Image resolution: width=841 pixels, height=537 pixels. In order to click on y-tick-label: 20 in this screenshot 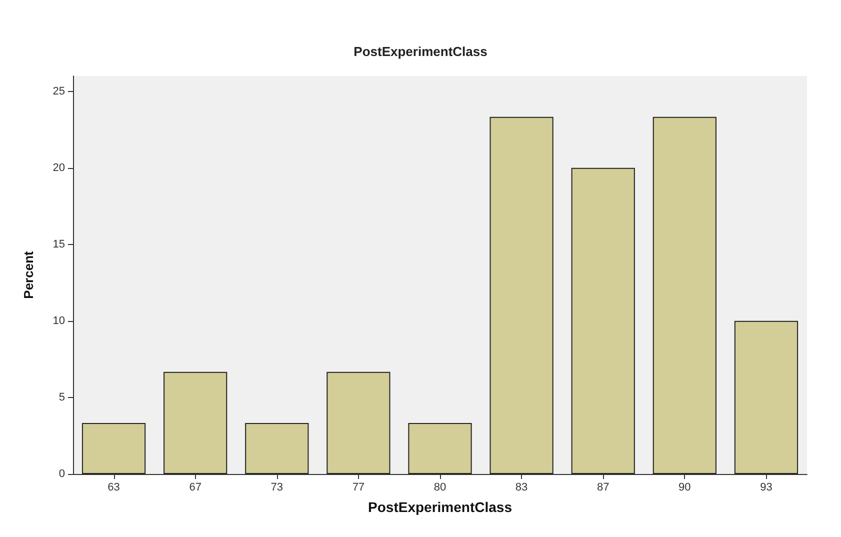, I will do `click(58, 168)`.